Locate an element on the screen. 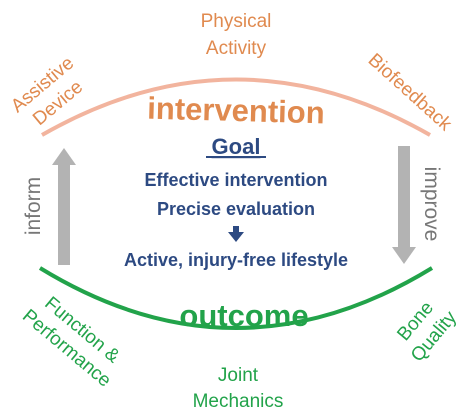 The width and height of the screenshot is (473, 417). outcome-arc is located at coordinates (236, 298).